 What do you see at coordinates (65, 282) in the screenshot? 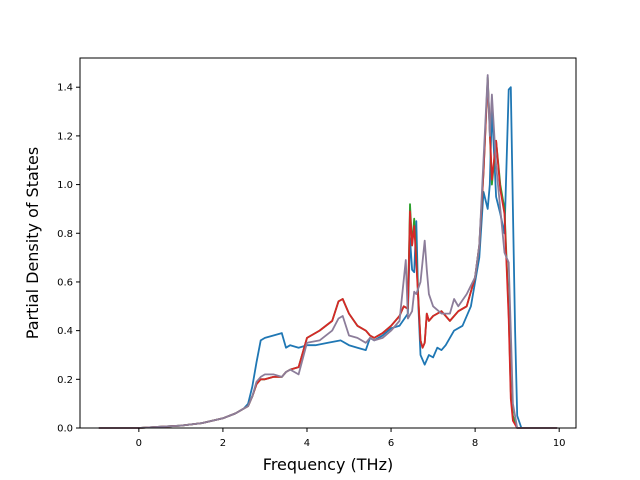
I see `y-tick-label: 0.6` at bounding box center [65, 282].